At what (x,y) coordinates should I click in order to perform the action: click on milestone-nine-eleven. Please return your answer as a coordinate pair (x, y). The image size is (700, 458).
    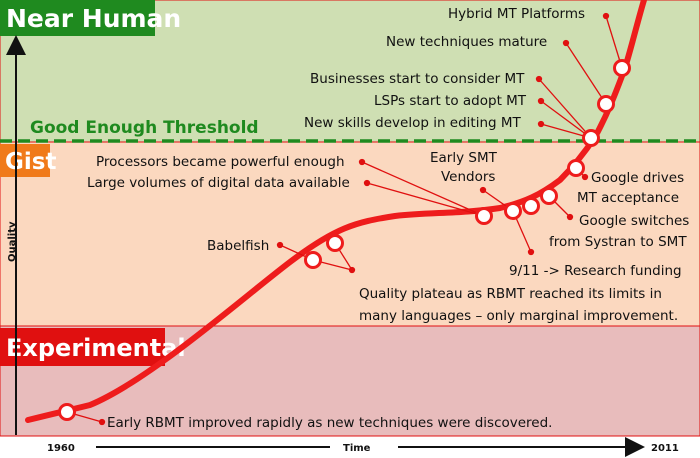
    Looking at the image, I should click on (513, 211).